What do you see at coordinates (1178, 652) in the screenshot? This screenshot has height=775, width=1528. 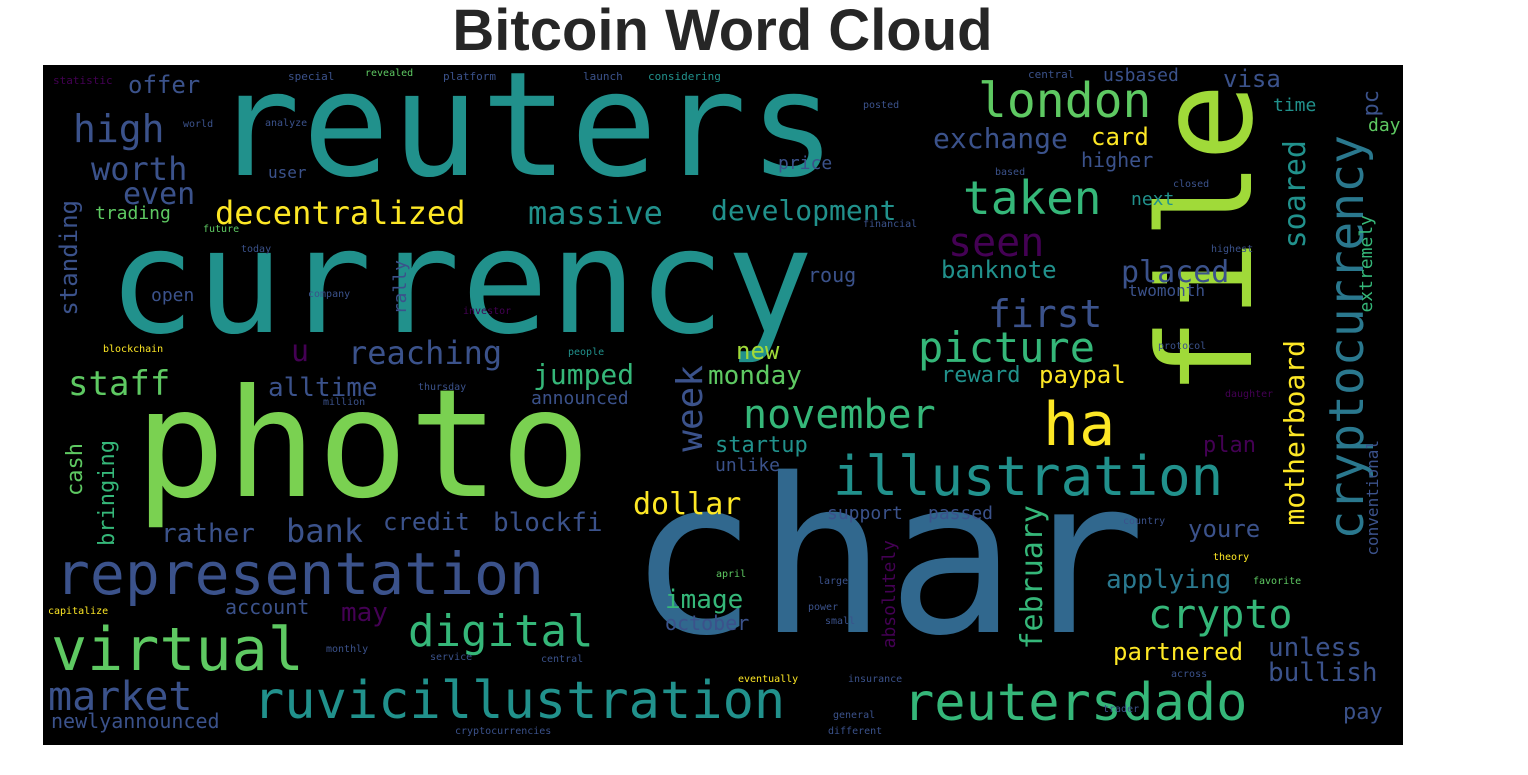 I see `word-partnered: partnered` at bounding box center [1178, 652].